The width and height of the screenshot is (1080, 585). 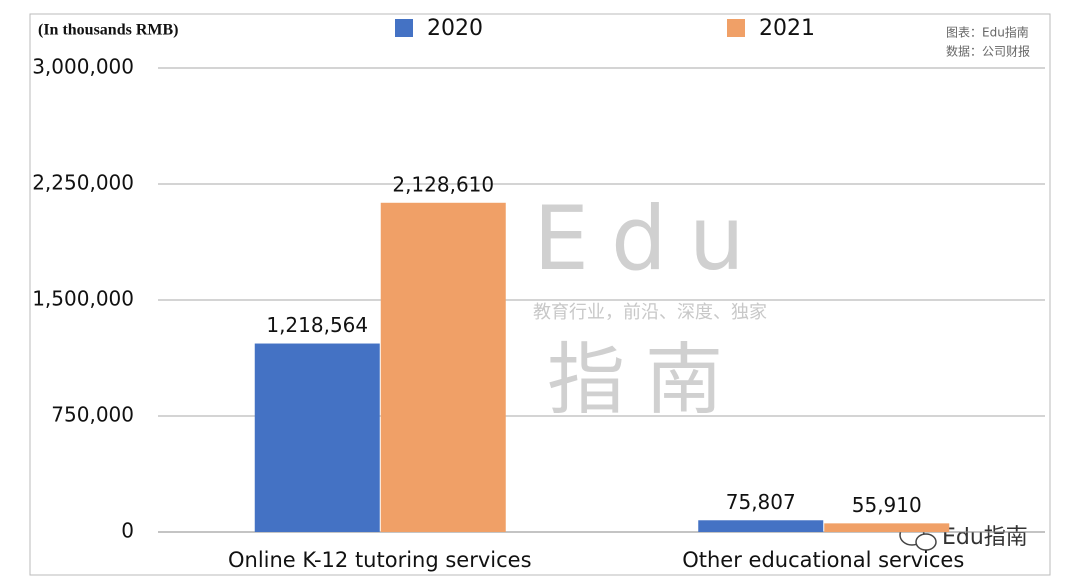 I want to click on x-tick-label: Online K-12 tutoring services, so click(x=380, y=560).